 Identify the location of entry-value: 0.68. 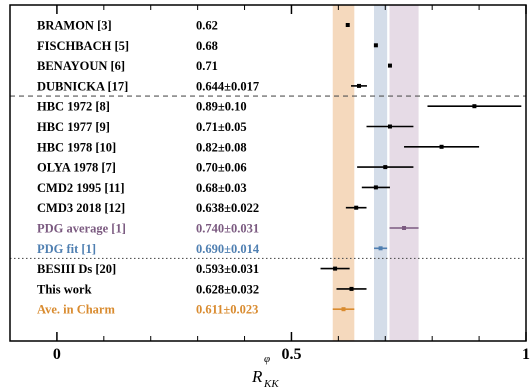
(207, 46).